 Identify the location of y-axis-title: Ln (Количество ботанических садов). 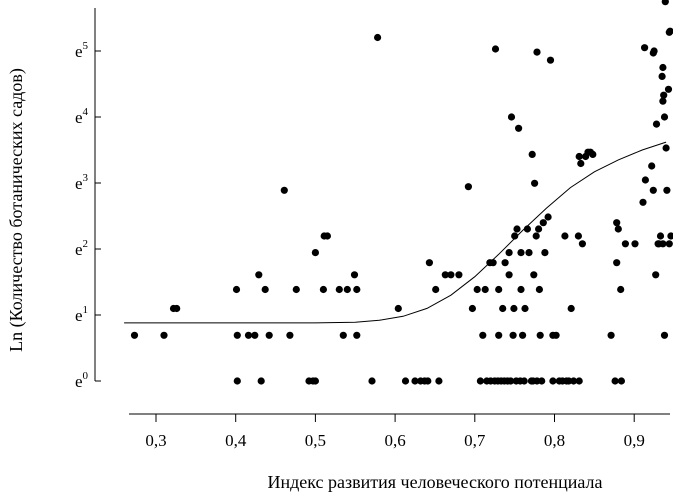
(16, 210).